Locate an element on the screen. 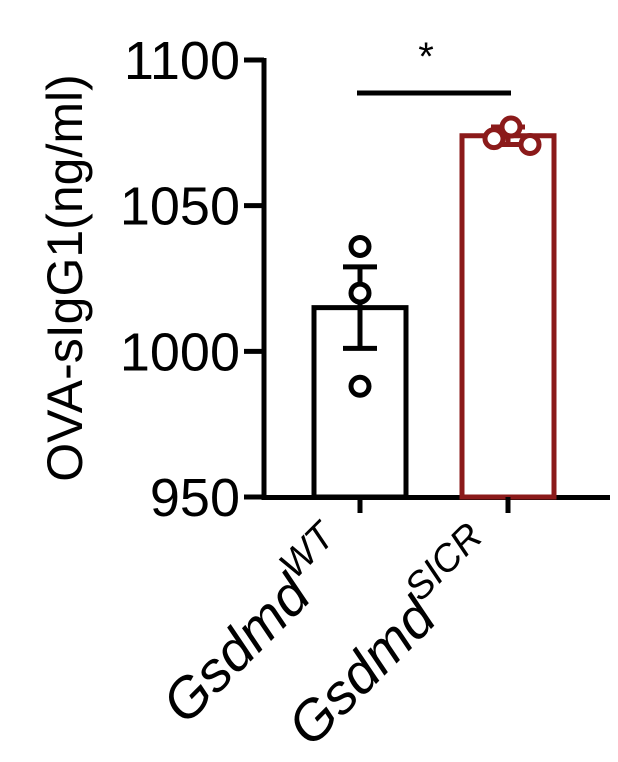  data-points is located at coordinates (445, 256).